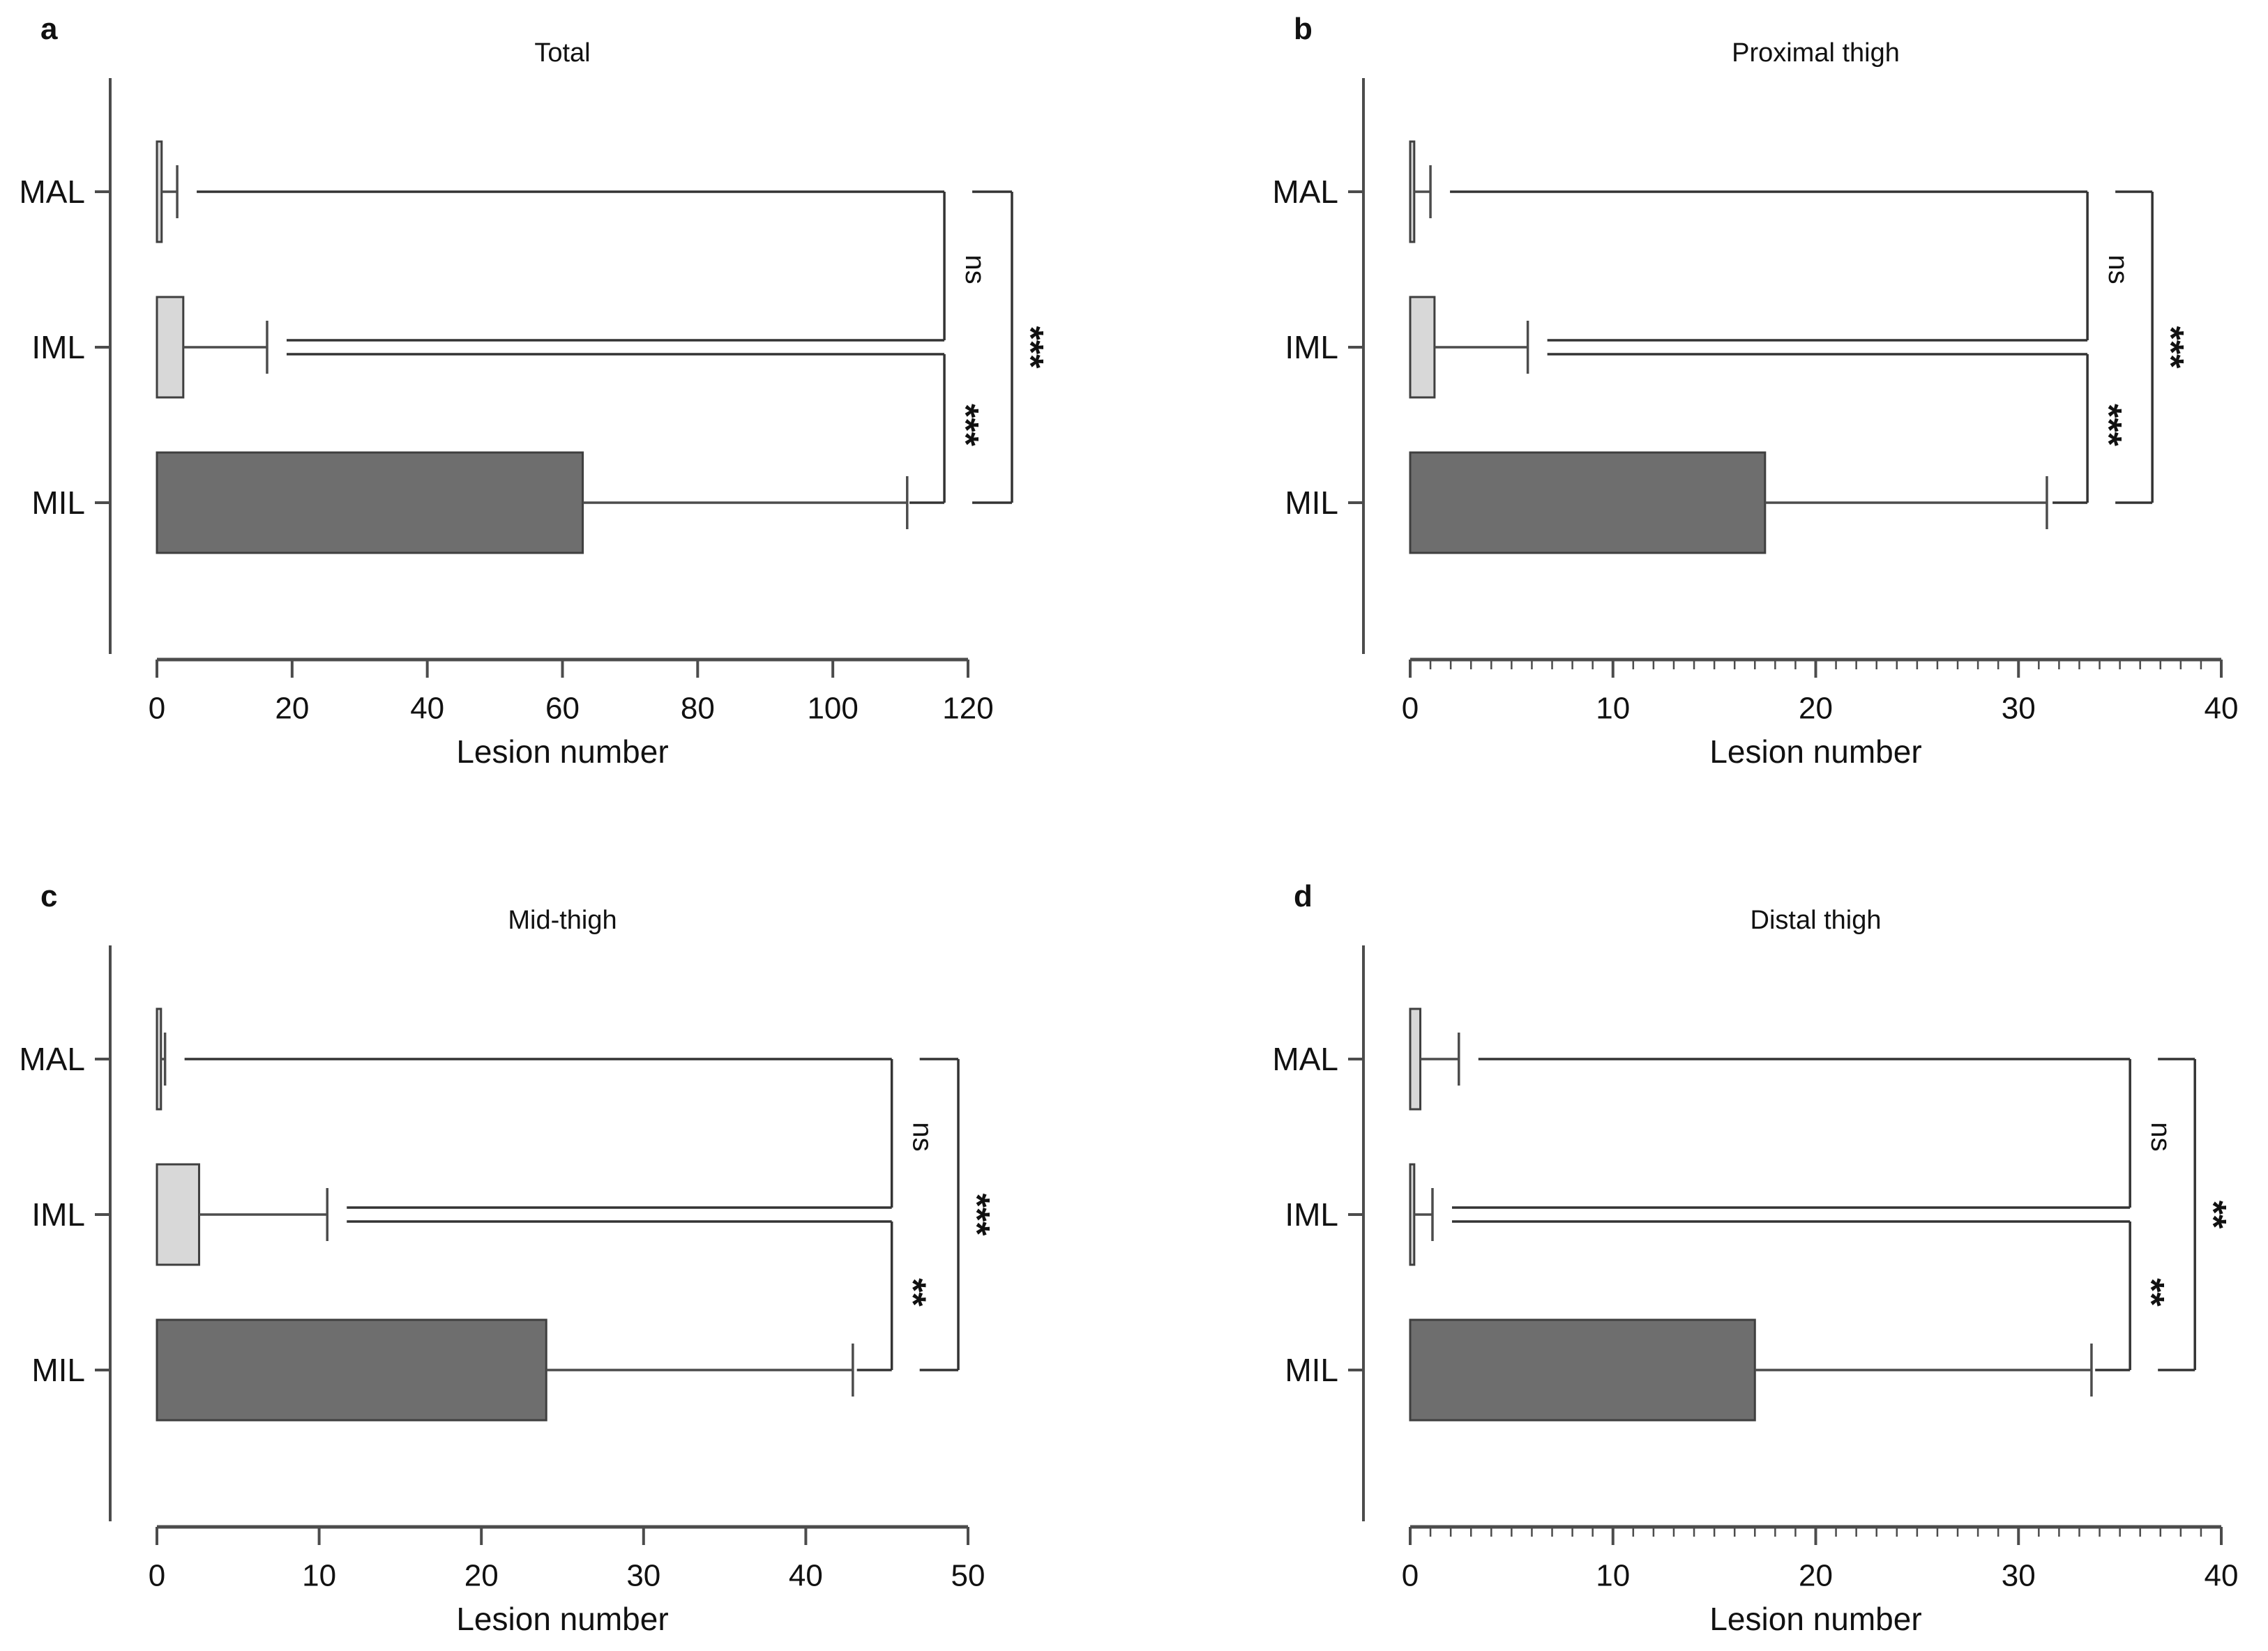 Image resolution: width=2268 pixels, height=1651 pixels. Describe the element at coordinates (563, 709) in the screenshot. I see `x-tick-label: 60` at that location.